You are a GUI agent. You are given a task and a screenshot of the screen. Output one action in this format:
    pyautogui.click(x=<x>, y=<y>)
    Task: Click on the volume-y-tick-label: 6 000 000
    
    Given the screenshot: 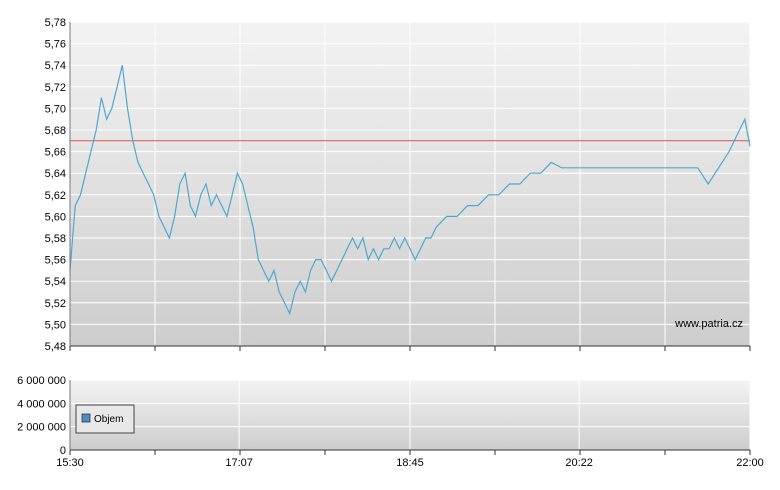 What is the action you would take?
    pyautogui.click(x=41, y=381)
    